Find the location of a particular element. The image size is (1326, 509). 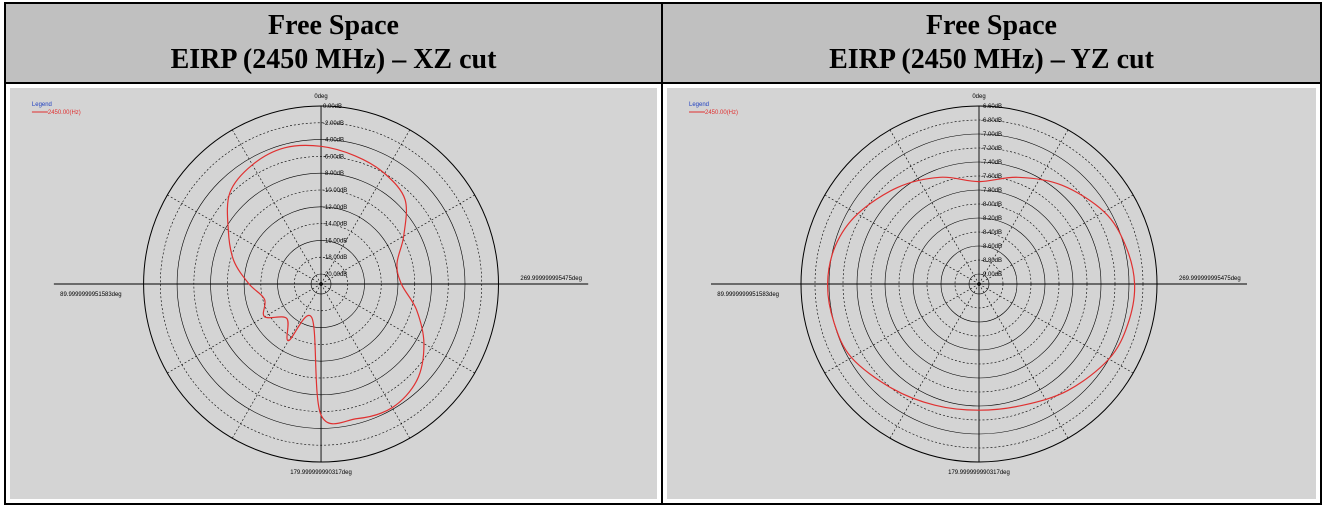

radial-tick-label: -7.20dB is located at coordinates (991, 149).